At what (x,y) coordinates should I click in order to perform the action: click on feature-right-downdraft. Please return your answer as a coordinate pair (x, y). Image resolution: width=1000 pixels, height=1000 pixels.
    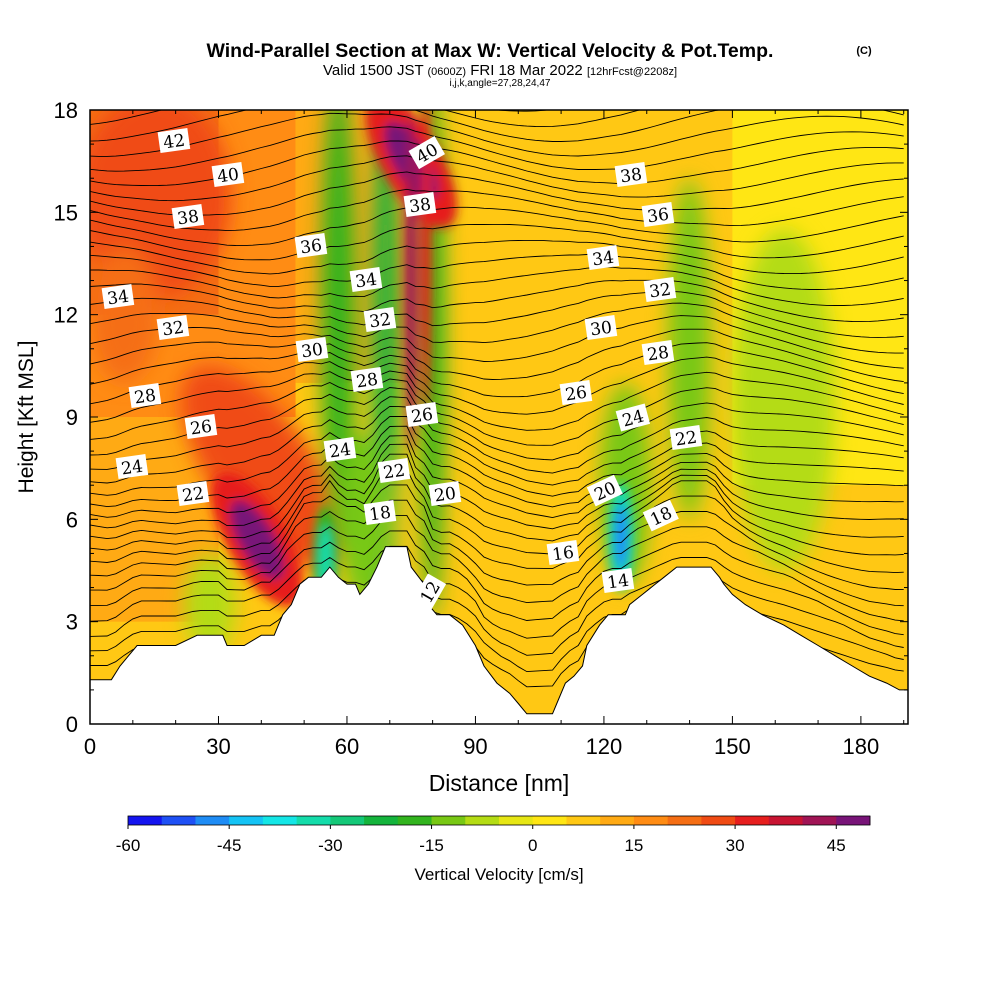
    Looking at the image, I should click on (689, 349).